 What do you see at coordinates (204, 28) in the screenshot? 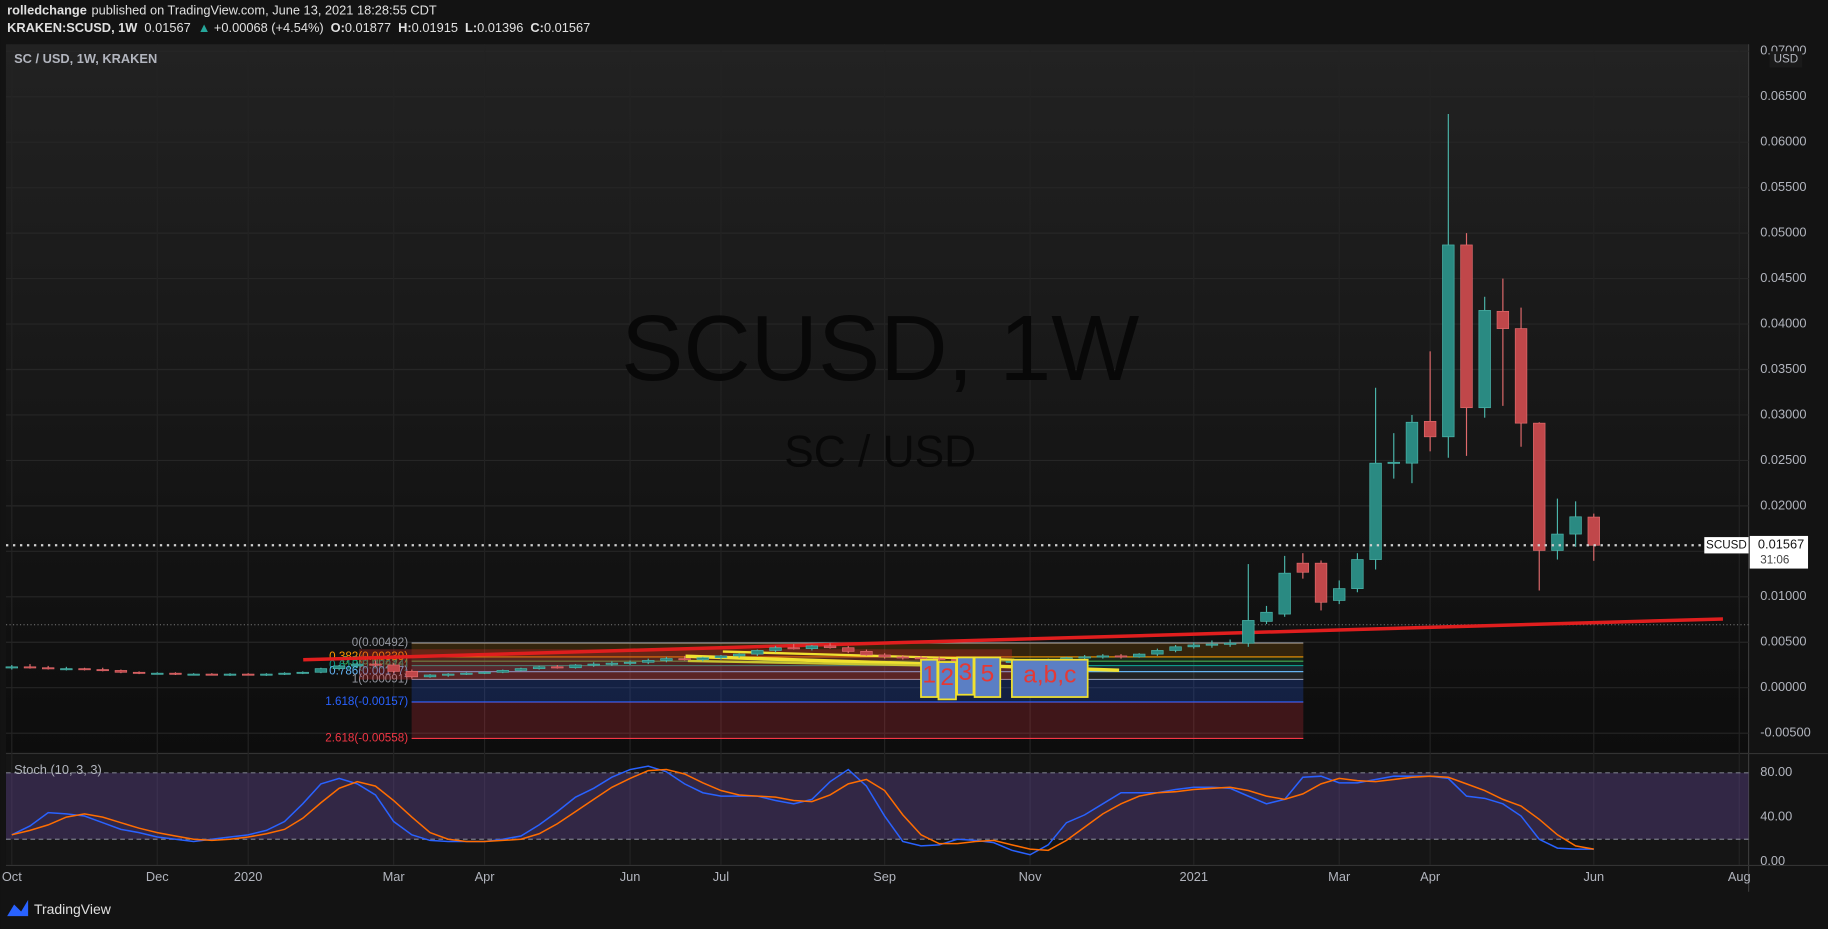
I see `arrow: ▲` at bounding box center [204, 28].